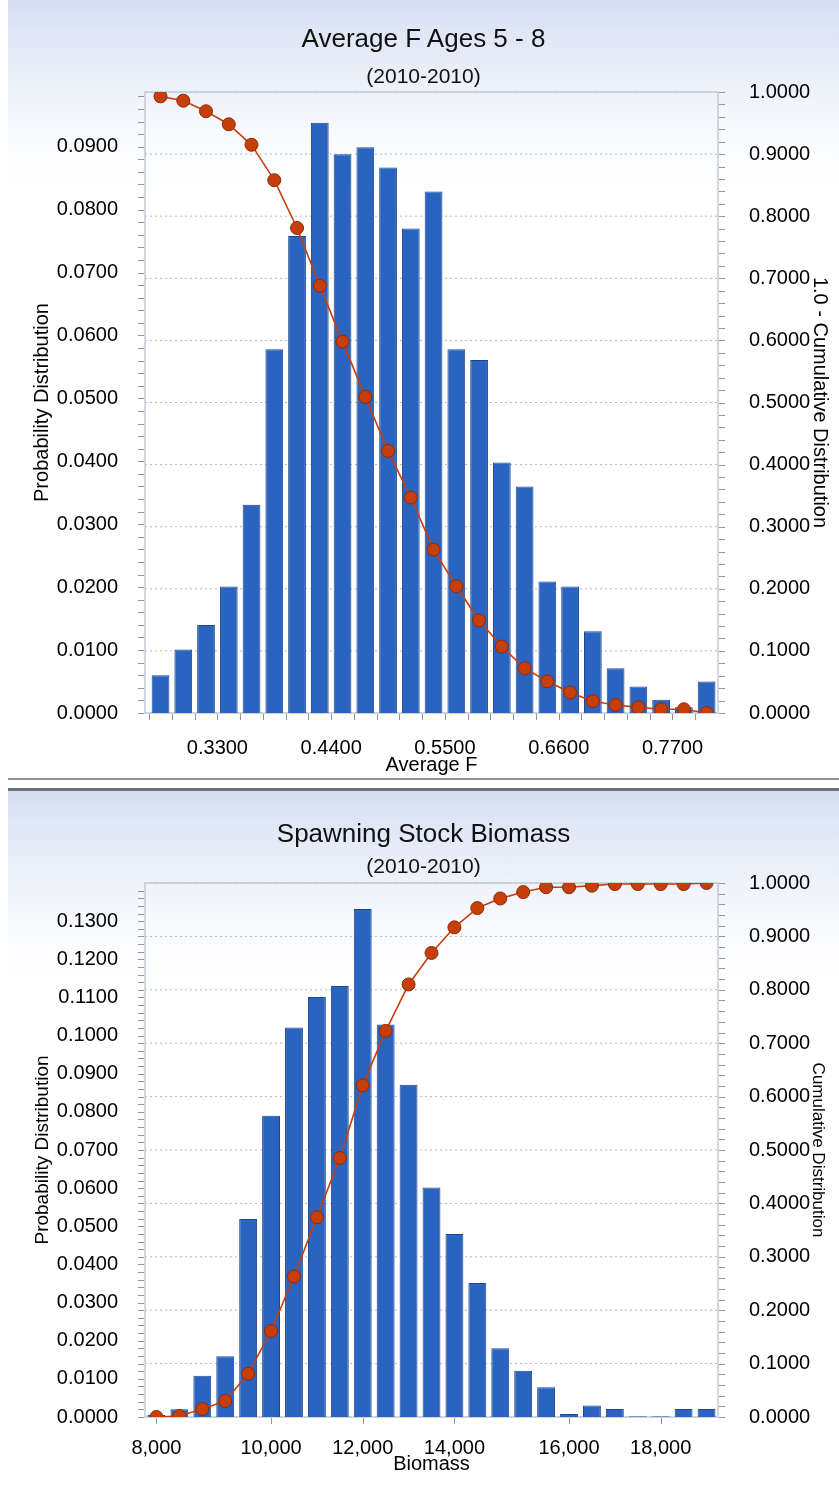 The image size is (839, 1486). Describe the element at coordinates (821, 402) in the screenshot. I see `y2-axis-title: 1.0 - Cumulative Distribution` at that location.